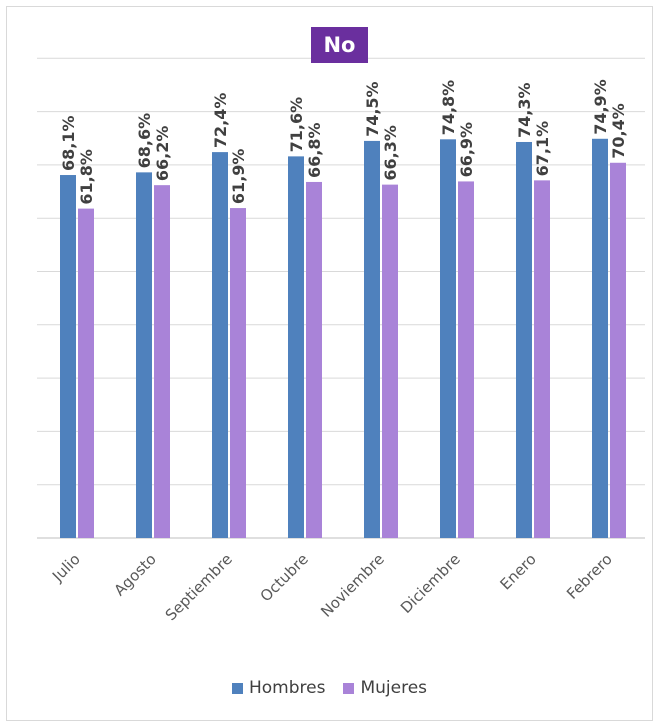 This screenshot has height=727, width=659. I want to click on data-label: 66,2%, so click(162, 154).